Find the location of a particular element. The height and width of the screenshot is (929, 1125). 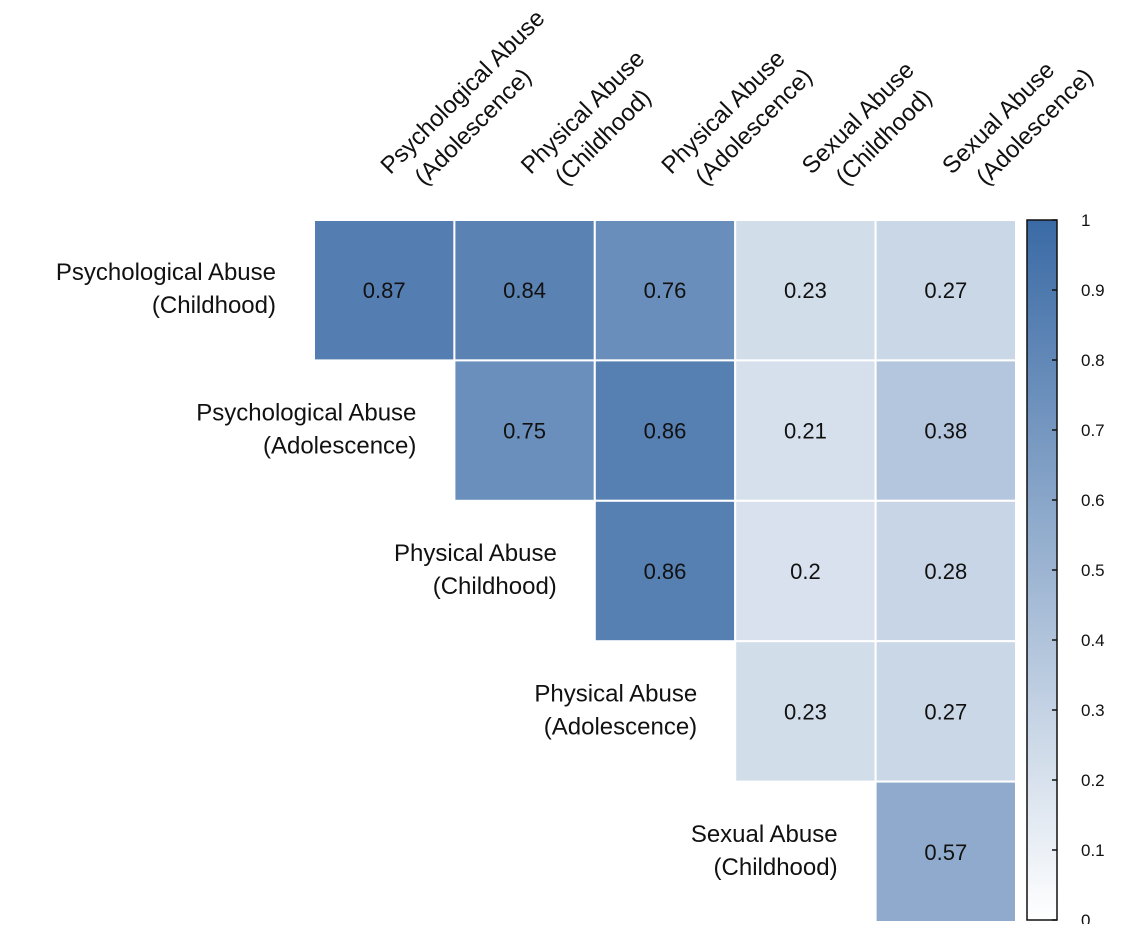

colorbar-tick-label: 0.1 is located at coordinates (1093, 850).